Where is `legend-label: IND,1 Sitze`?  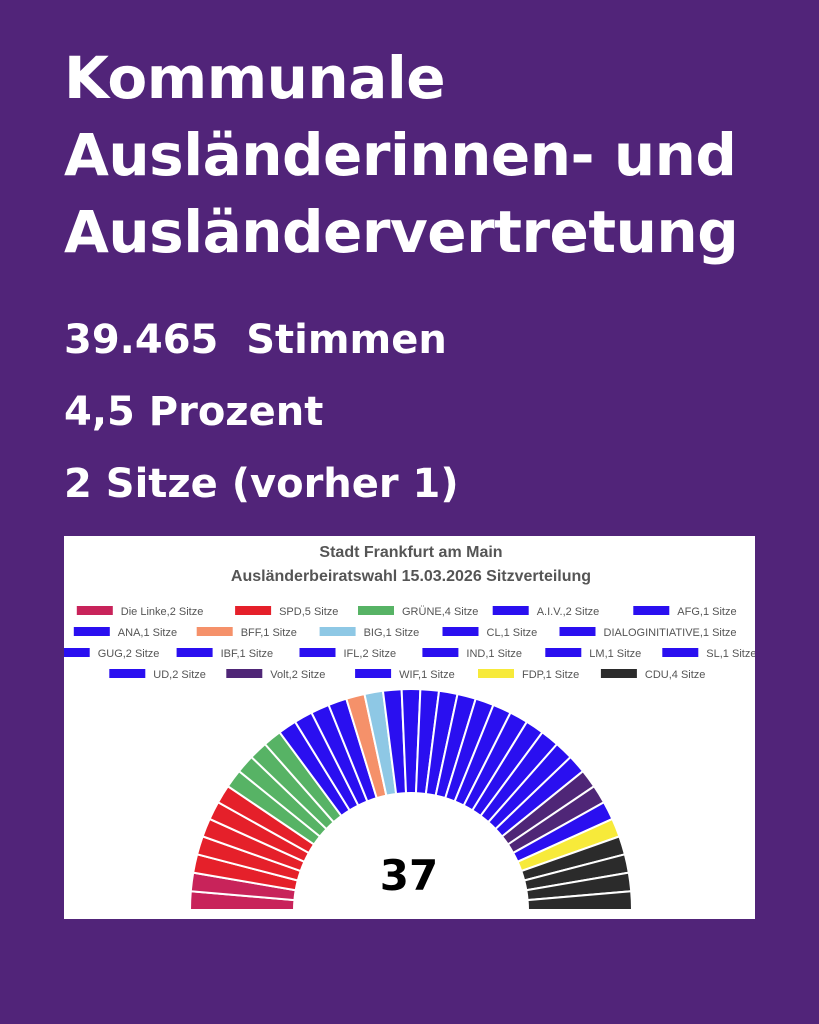
legend-label: IND,1 Sitze is located at coordinates (494, 654).